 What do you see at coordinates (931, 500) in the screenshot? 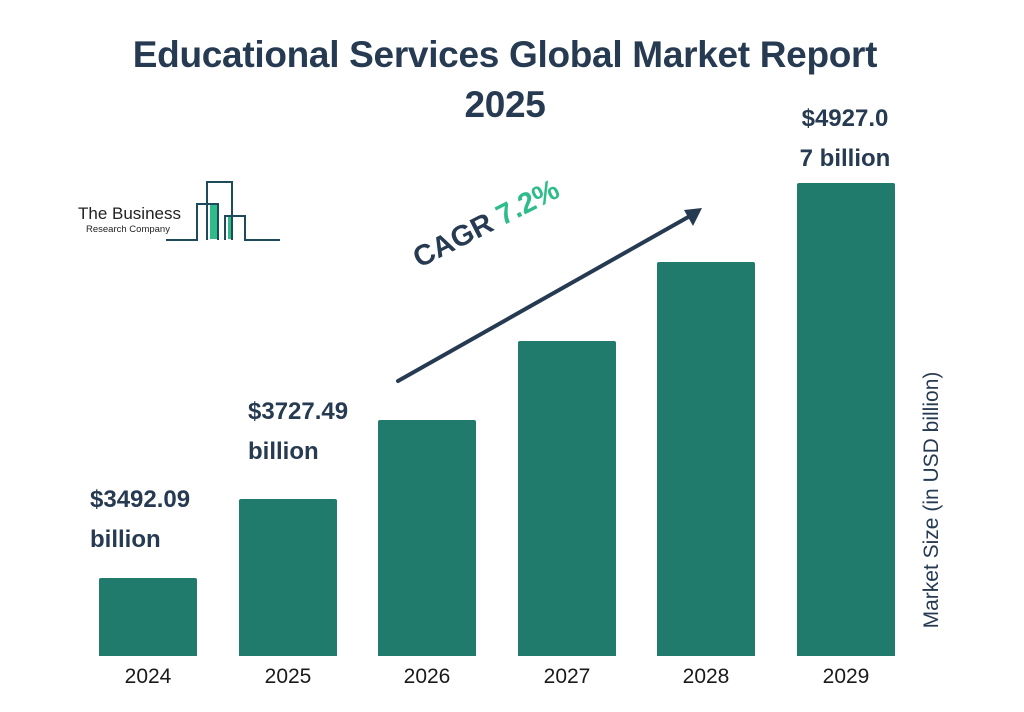
I see `y-axis-label: Market Size (in USD billion)` at bounding box center [931, 500].